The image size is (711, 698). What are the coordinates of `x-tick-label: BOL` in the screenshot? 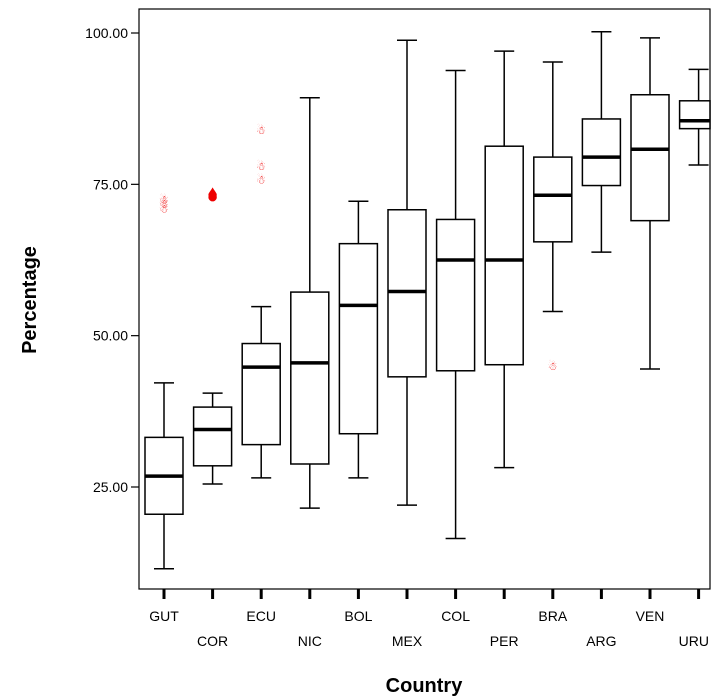 It's located at (358, 616).